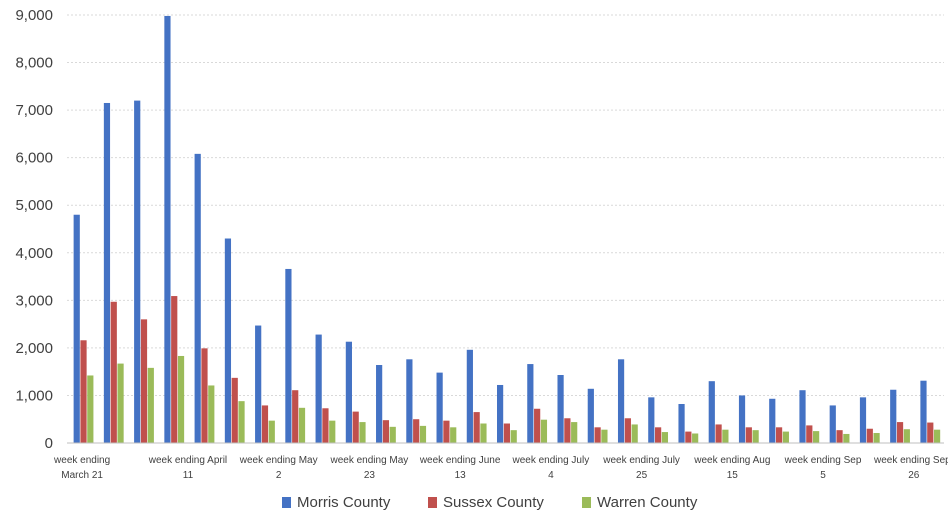 This screenshot has width=948, height=518. Describe the element at coordinates (34, 110) in the screenshot. I see `y-tick-label: 7,000` at that location.